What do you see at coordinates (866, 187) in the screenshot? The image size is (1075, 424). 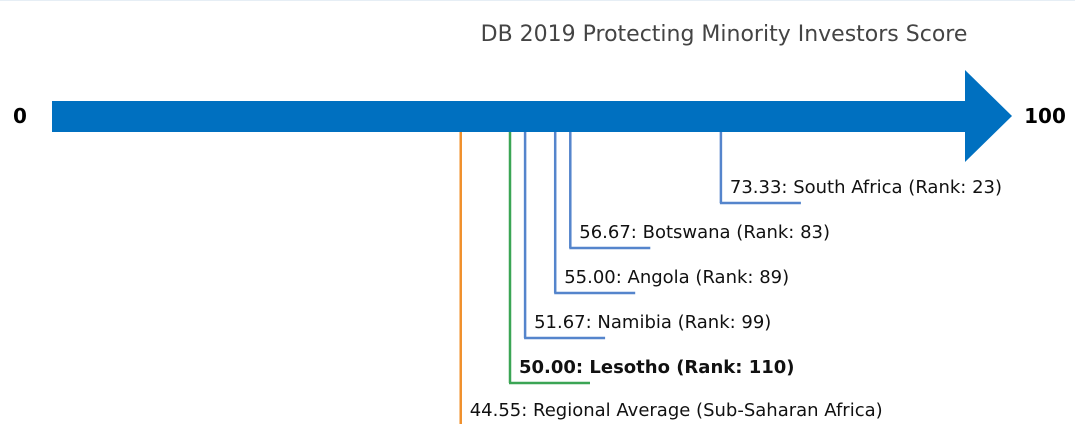 I see `item-label: 73.33: South Africa (Rank: 23)` at bounding box center [866, 187].